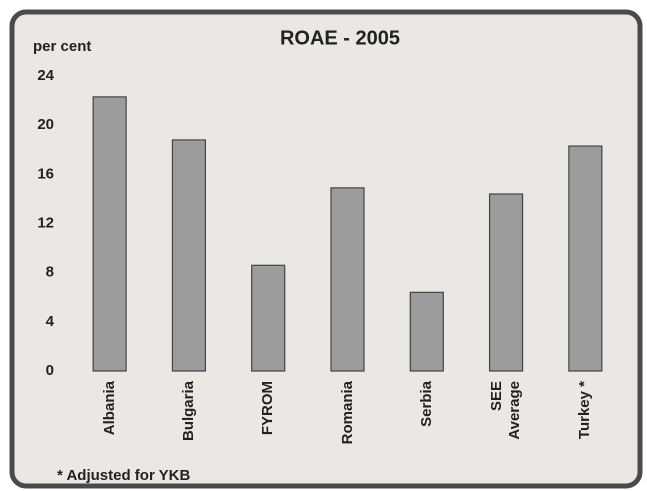  Describe the element at coordinates (124, 475) in the screenshot. I see `footnote: * Adjusted for YKB` at that location.